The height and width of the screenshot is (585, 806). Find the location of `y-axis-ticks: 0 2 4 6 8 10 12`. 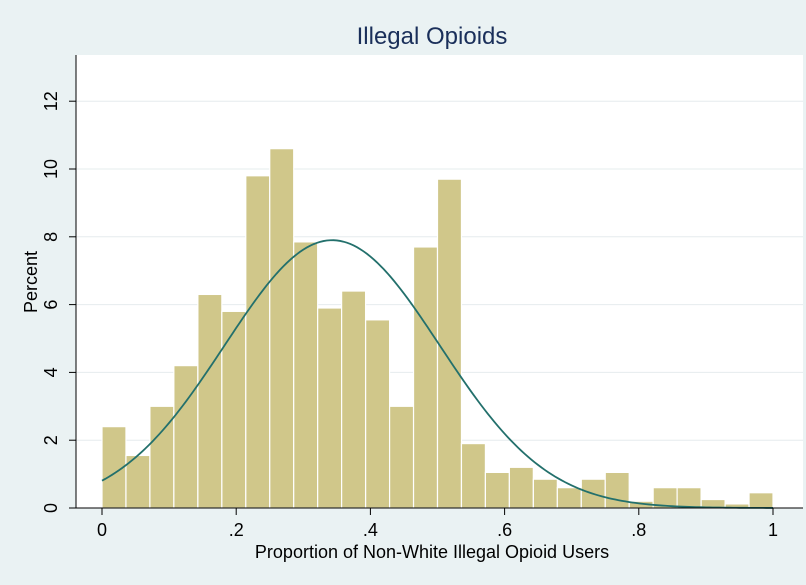

y-axis-ticks: 0 2 4 6 8 10 12 is located at coordinates (58, 302).